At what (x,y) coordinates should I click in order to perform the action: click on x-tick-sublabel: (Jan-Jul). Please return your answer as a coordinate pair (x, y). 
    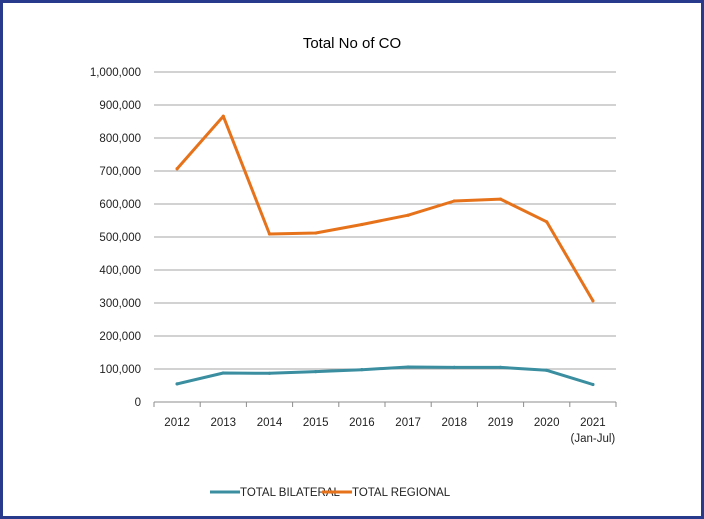
    Looking at the image, I should click on (593, 439).